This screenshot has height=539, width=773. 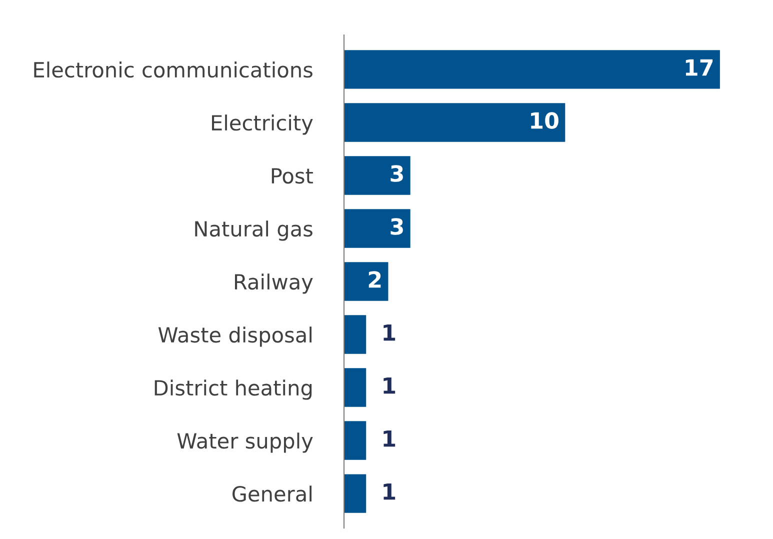 I want to click on y-tick-label: Electricity, so click(x=262, y=124).